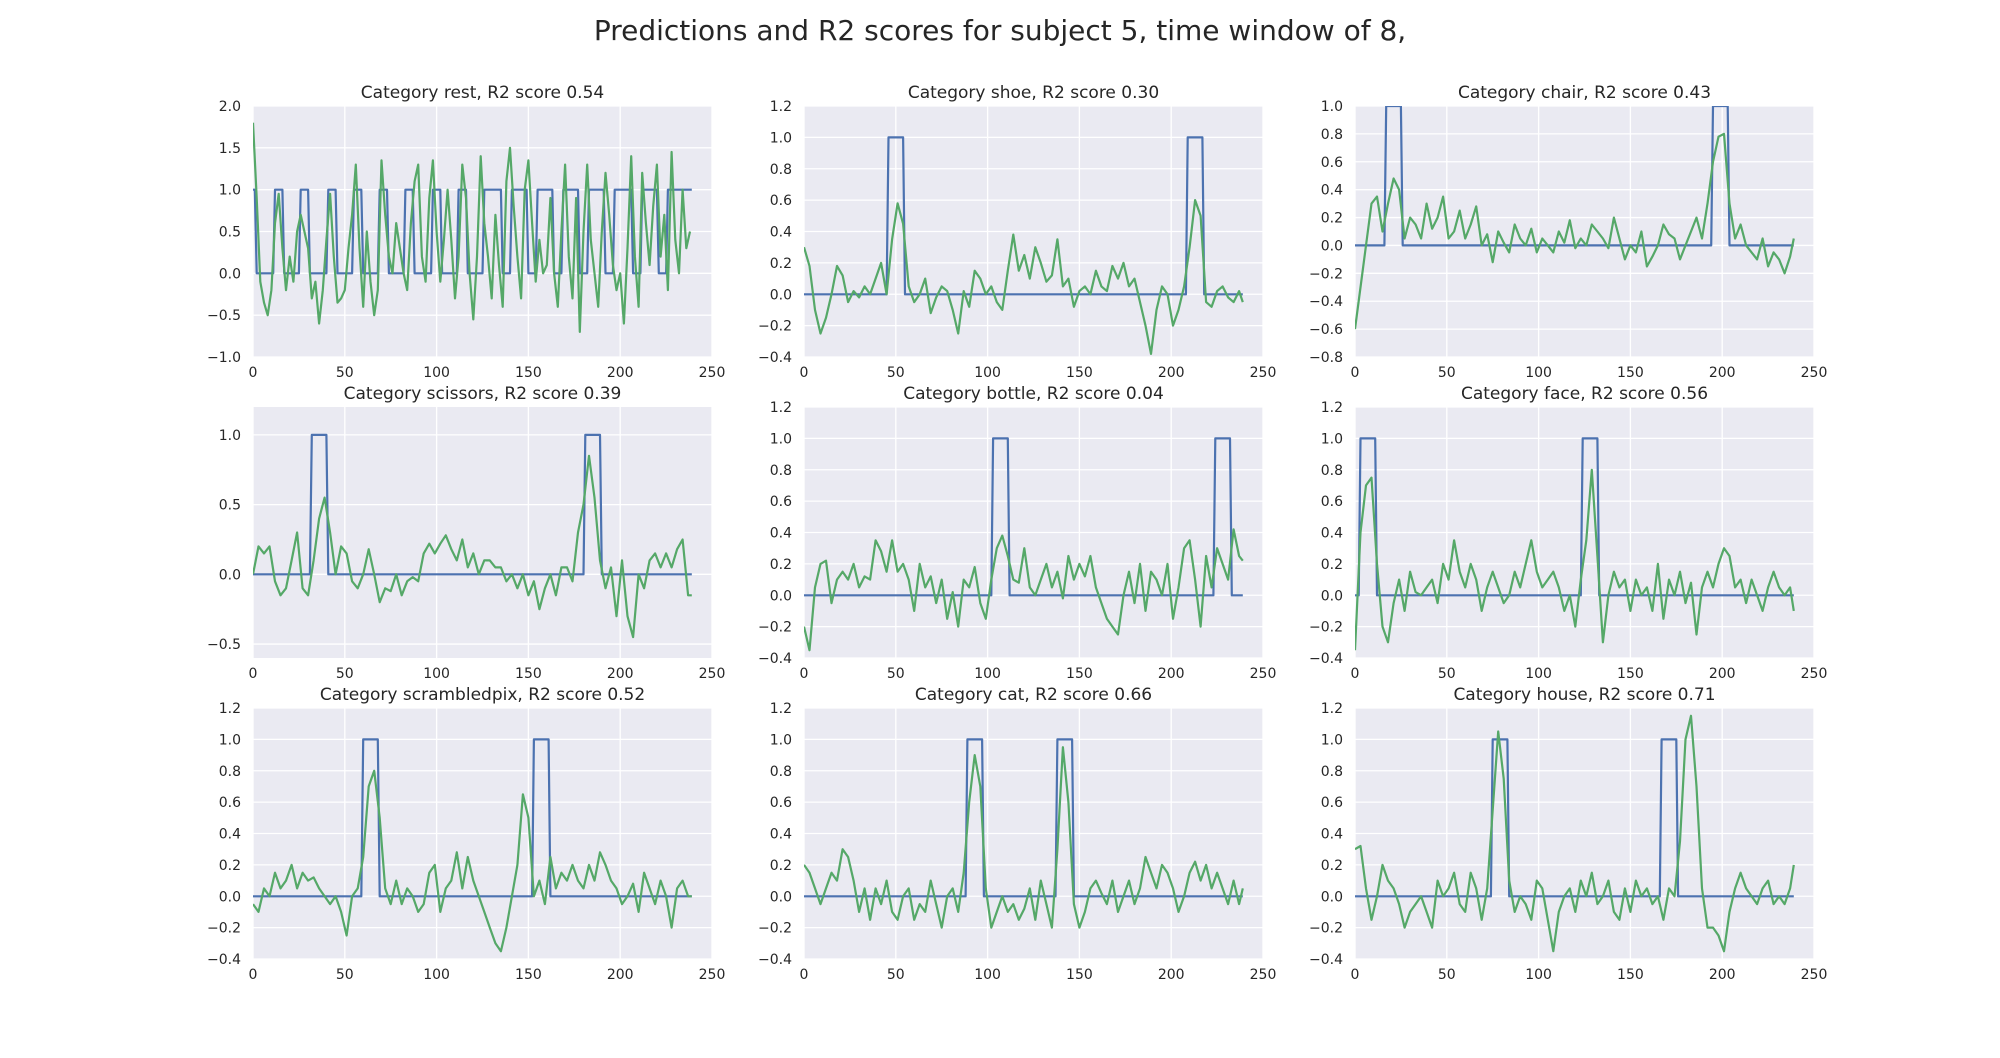 This screenshot has height=1058, width=2000. What do you see at coordinates (230, 149) in the screenshot?
I see `y-tick-label: 1.5` at bounding box center [230, 149].